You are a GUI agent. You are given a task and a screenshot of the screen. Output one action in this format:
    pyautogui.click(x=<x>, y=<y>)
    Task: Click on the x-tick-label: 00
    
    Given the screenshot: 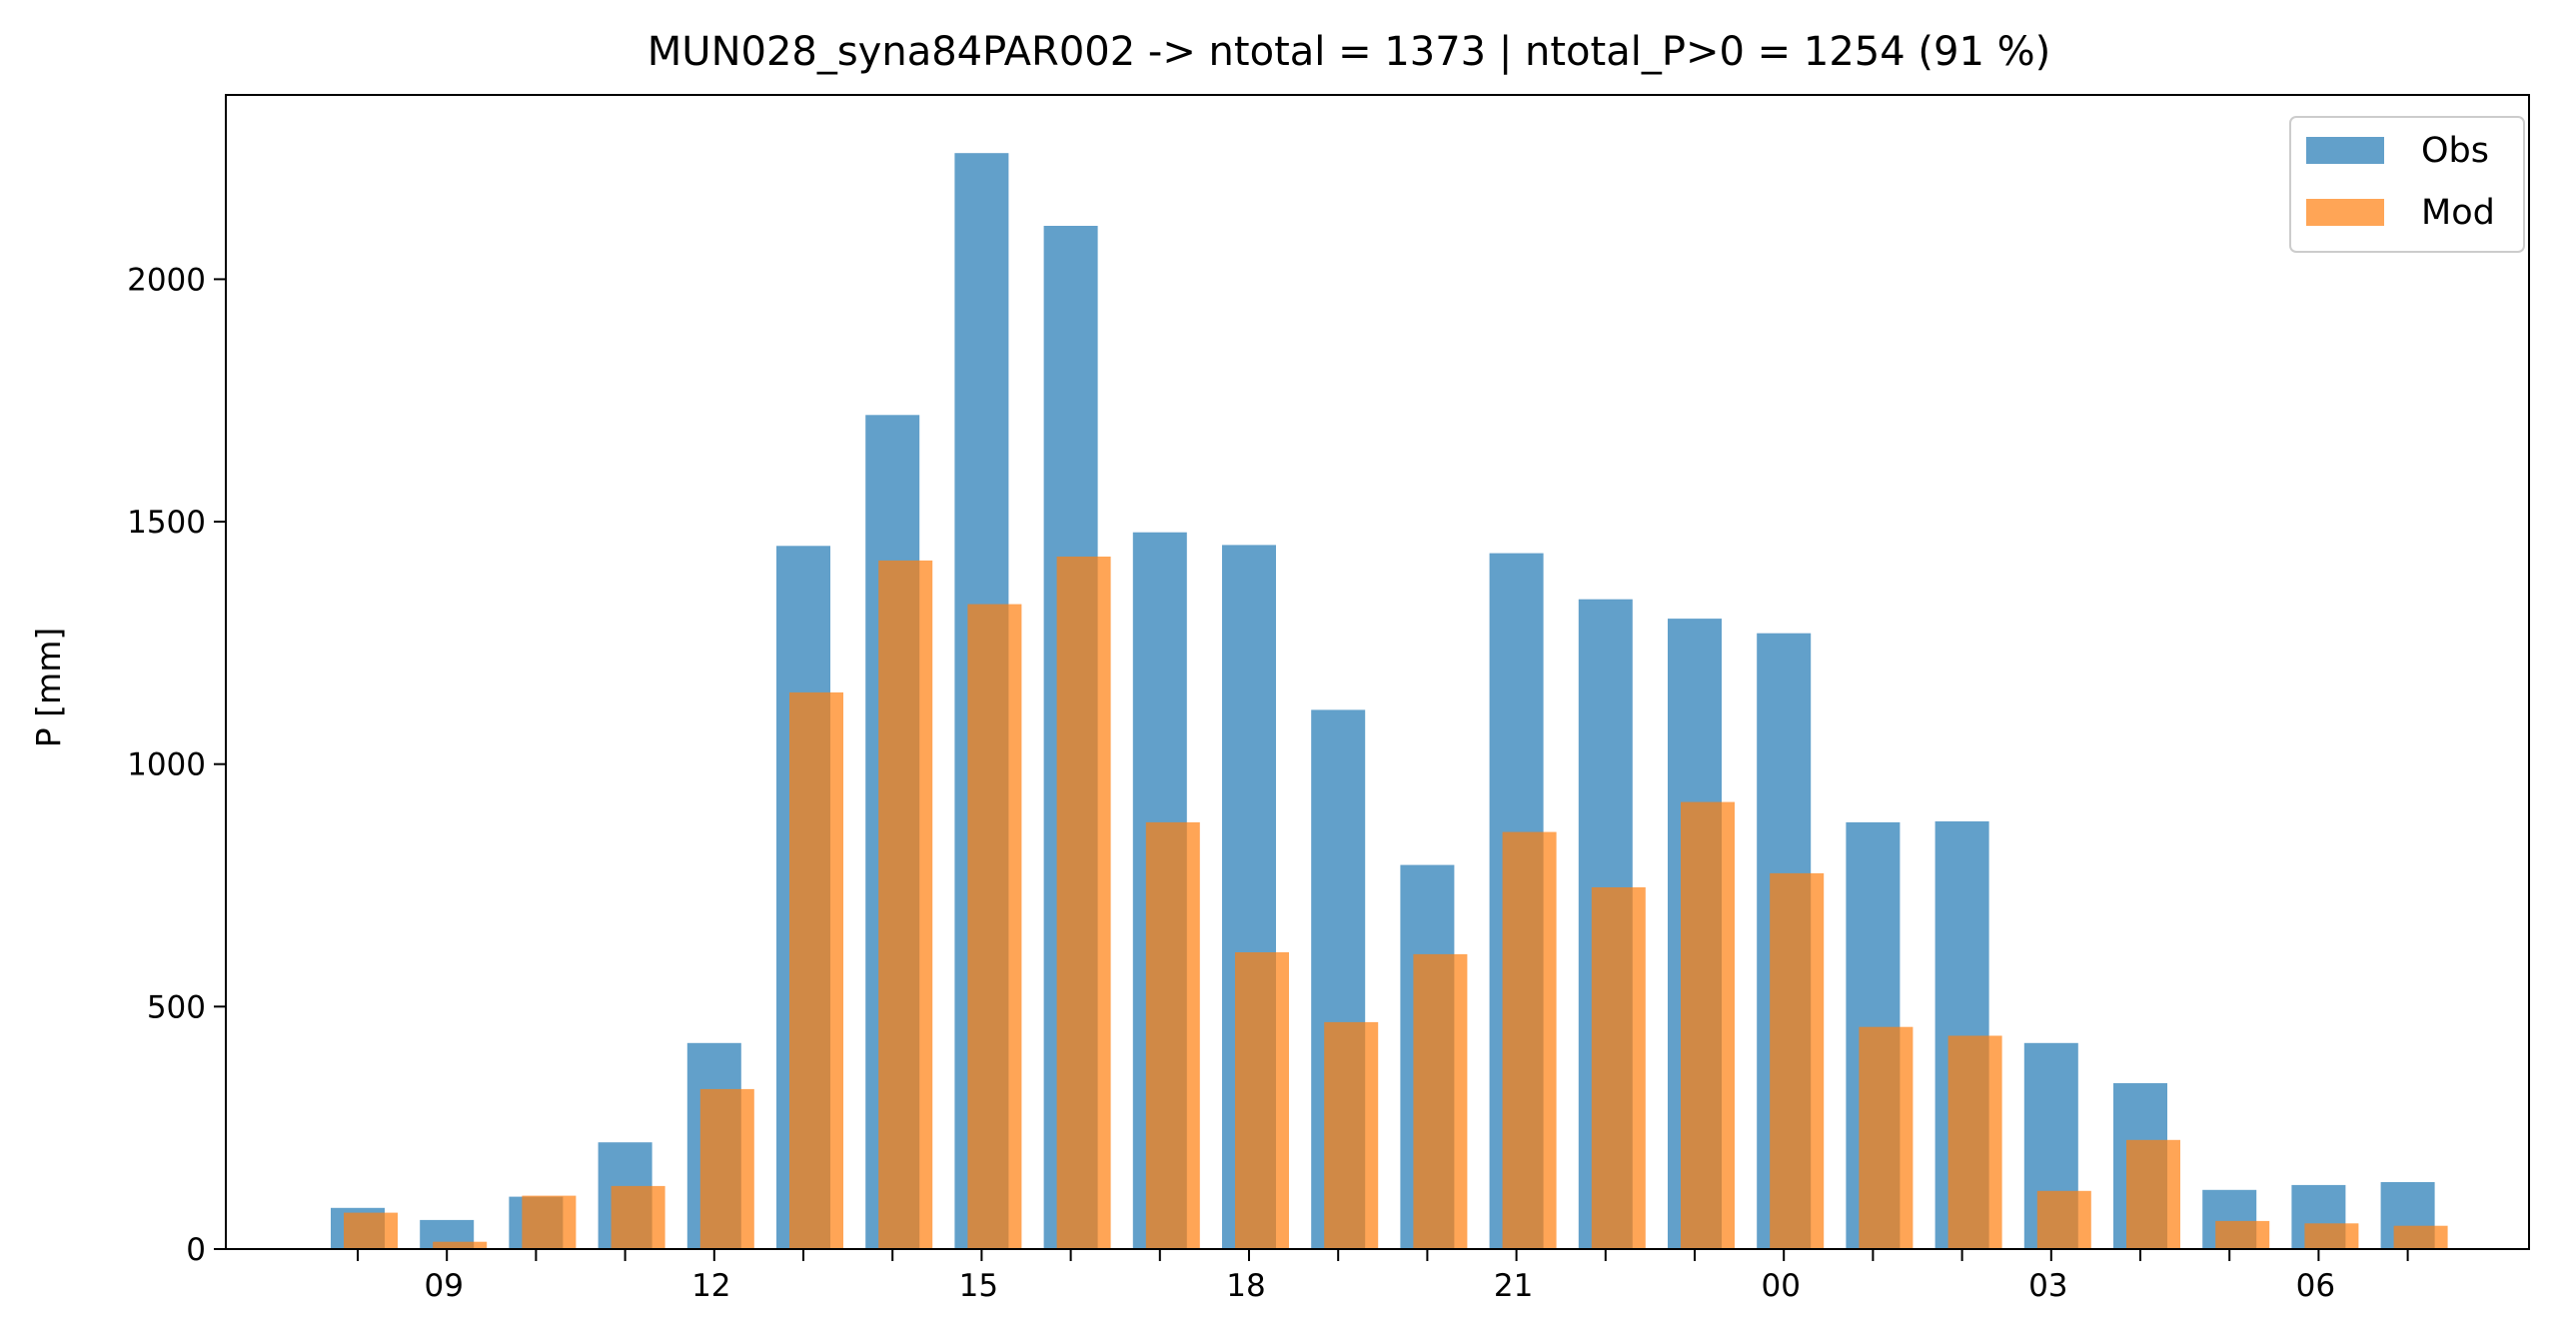 What is the action you would take?
    pyautogui.click(x=1780, y=1286)
    